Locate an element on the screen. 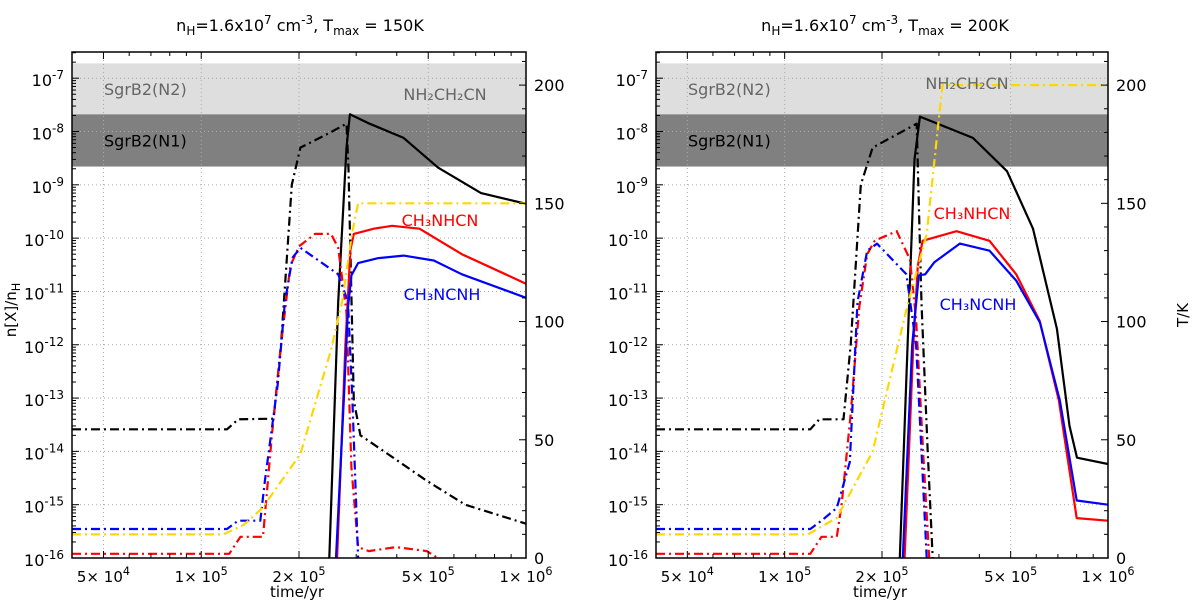  y-tick-label: 10-7 is located at coordinates (632, 79).